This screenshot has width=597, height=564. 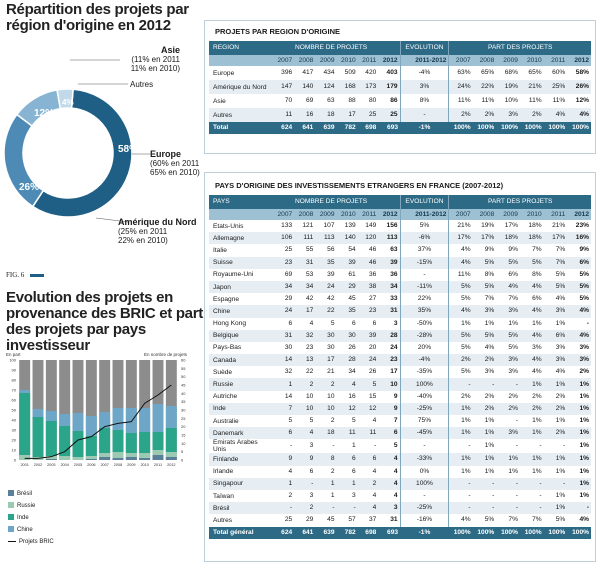 I want to click on country_table-cell: 121, so click(x=308, y=226).